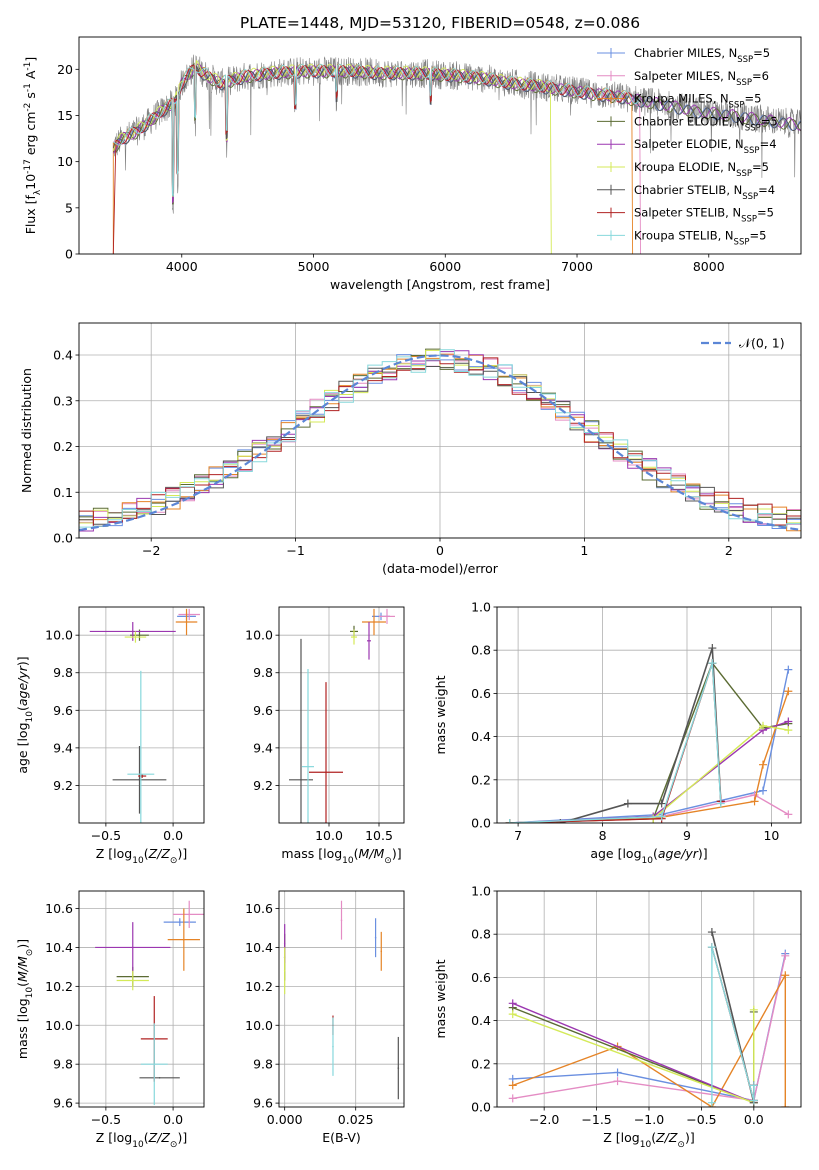 The height and width of the screenshot is (1170, 819). Describe the element at coordinates (379, 835) in the screenshot. I see `x-tick-label: 10.5` at that location.